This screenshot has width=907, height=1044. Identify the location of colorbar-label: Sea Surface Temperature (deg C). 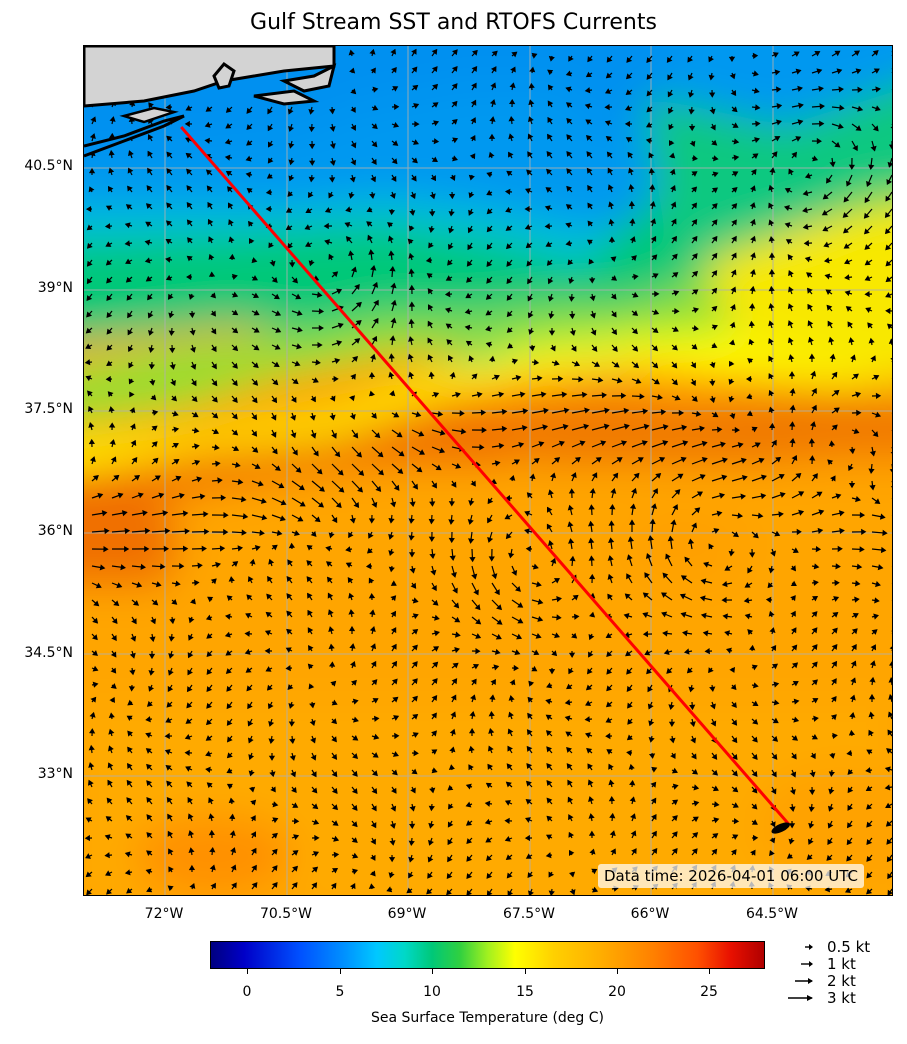
(487, 1018).